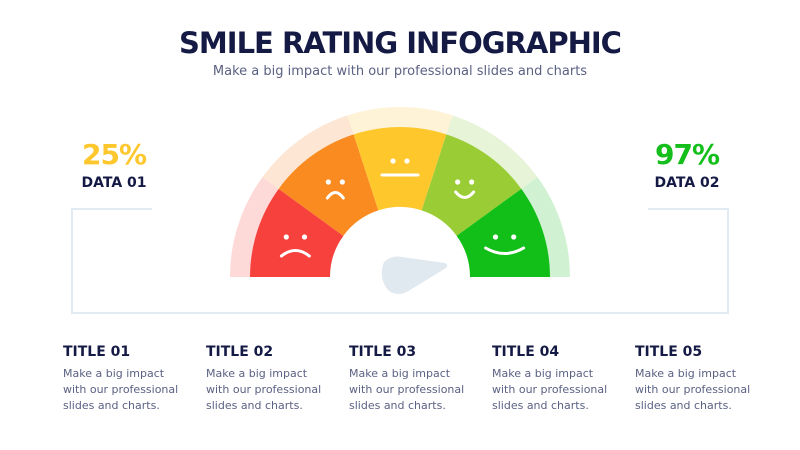  What do you see at coordinates (240, 352) in the screenshot?
I see `card-title: TITLE 02` at bounding box center [240, 352].